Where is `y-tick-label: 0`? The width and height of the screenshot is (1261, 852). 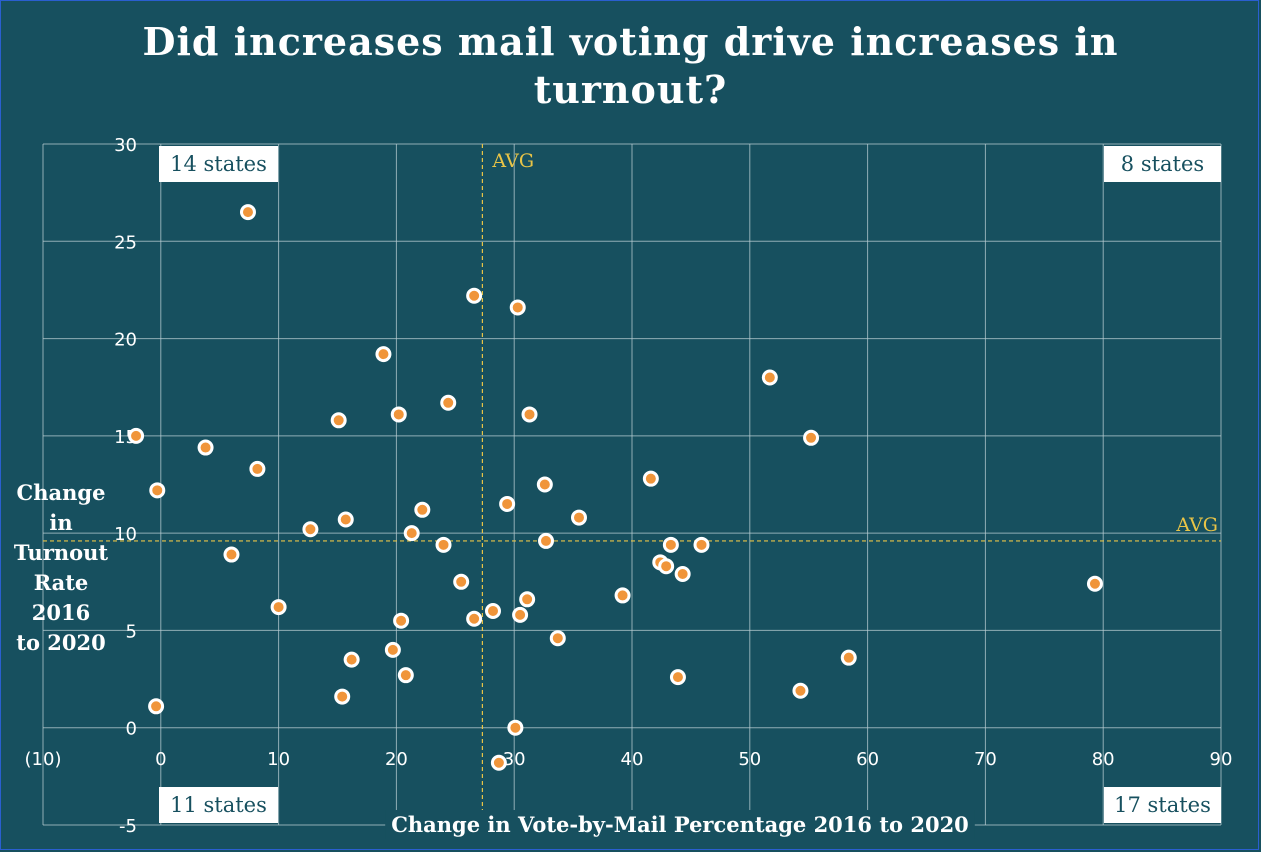 y-tick-label: 0 is located at coordinates (131, 729).